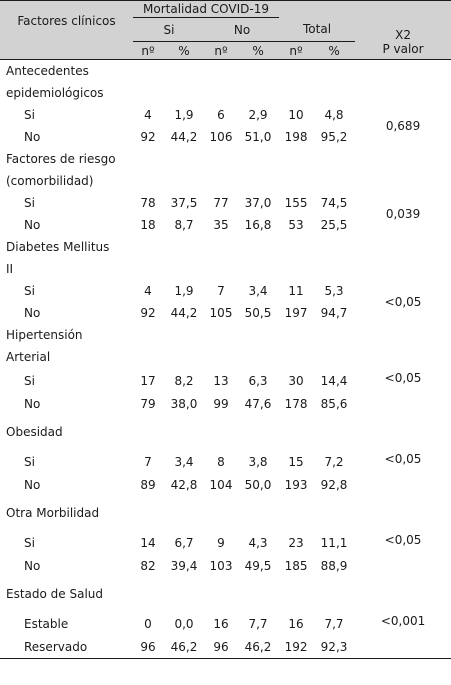 This screenshot has height=685, width=451. I want to click on data-row: Si 17 8,2 13 6,3 30 14,4 <0,05, so click(225, 380).